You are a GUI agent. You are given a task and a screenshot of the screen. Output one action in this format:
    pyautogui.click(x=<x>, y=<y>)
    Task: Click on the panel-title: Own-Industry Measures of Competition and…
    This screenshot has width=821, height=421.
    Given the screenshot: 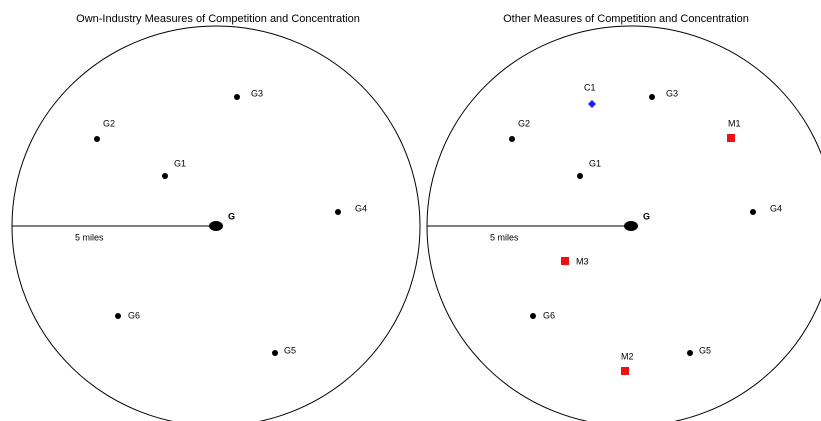 What is the action you would take?
    pyautogui.click(x=218, y=19)
    